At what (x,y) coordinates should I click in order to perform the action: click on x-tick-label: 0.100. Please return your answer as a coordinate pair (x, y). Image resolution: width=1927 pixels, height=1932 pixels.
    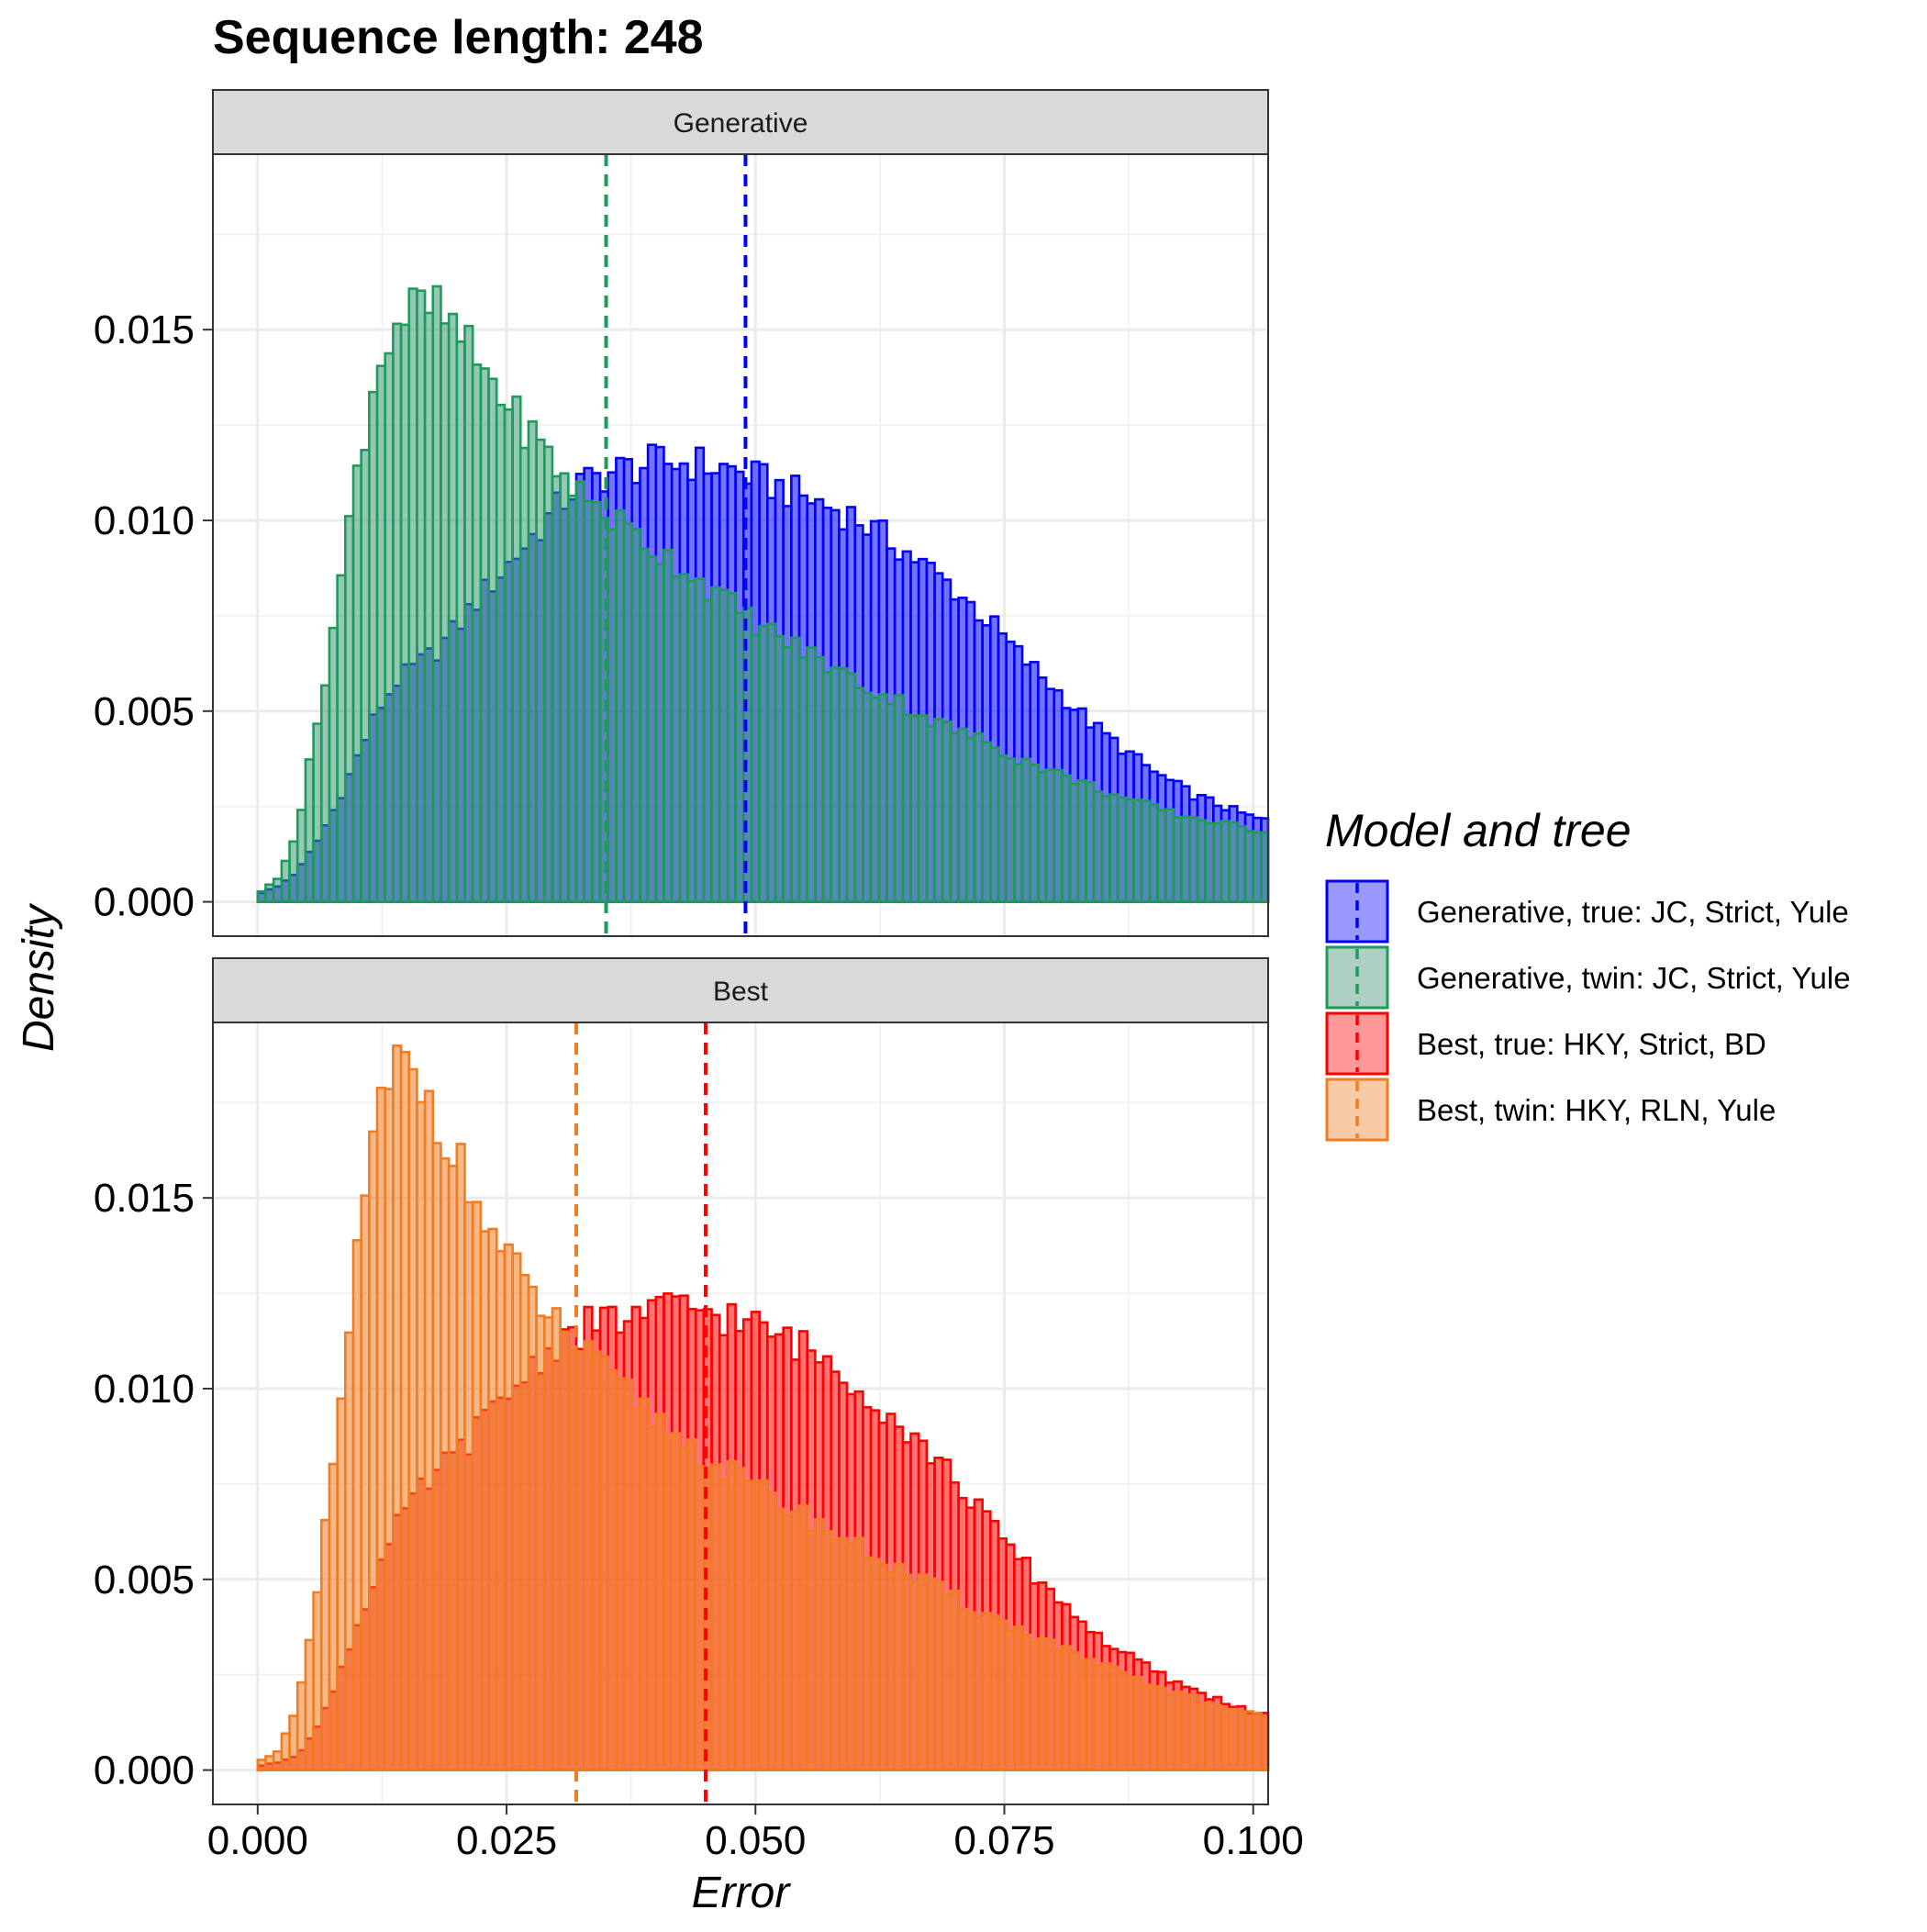
    Looking at the image, I should click on (1253, 1840).